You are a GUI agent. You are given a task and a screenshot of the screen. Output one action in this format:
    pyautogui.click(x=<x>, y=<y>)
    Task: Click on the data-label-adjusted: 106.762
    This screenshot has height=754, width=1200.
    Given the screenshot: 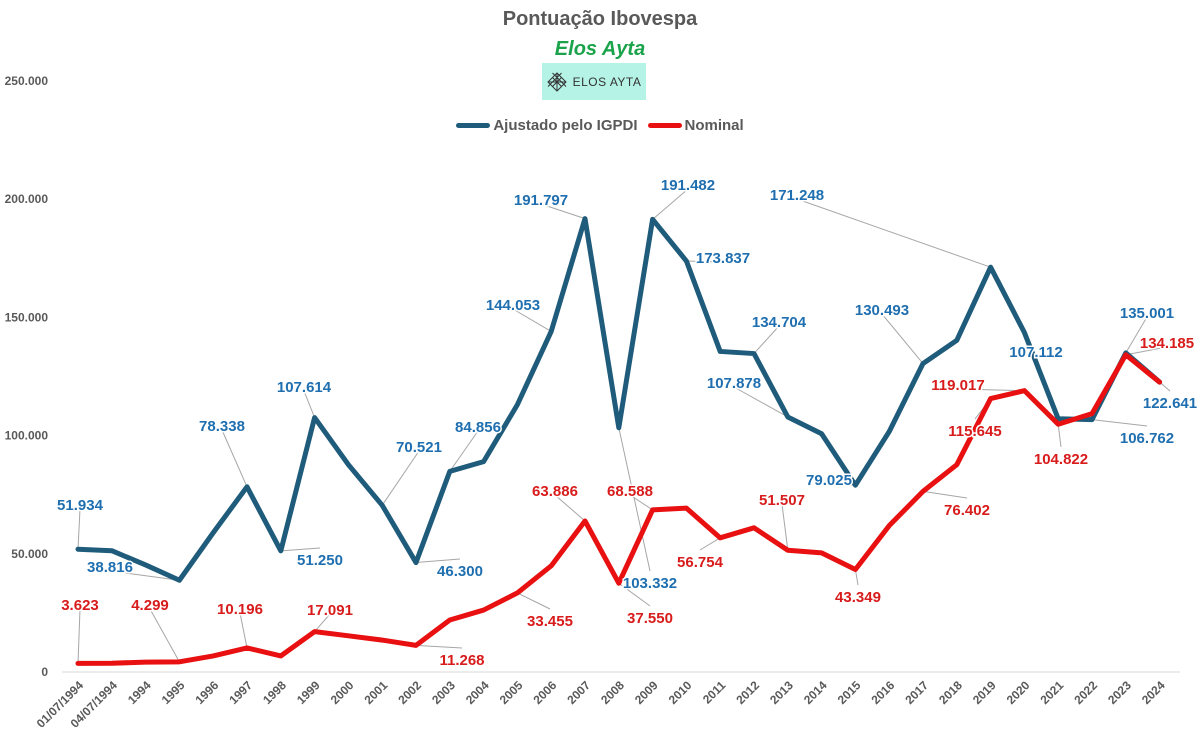 What is the action you would take?
    pyautogui.click(x=1147, y=438)
    